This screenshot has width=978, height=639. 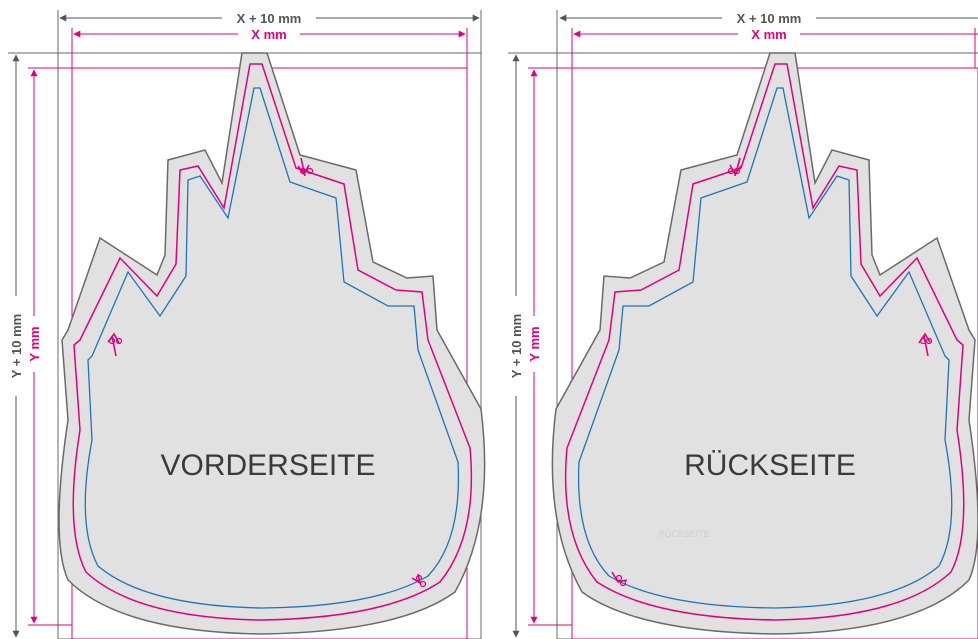 I want to click on front-side-label: VORDERSEITE, so click(x=267, y=465).